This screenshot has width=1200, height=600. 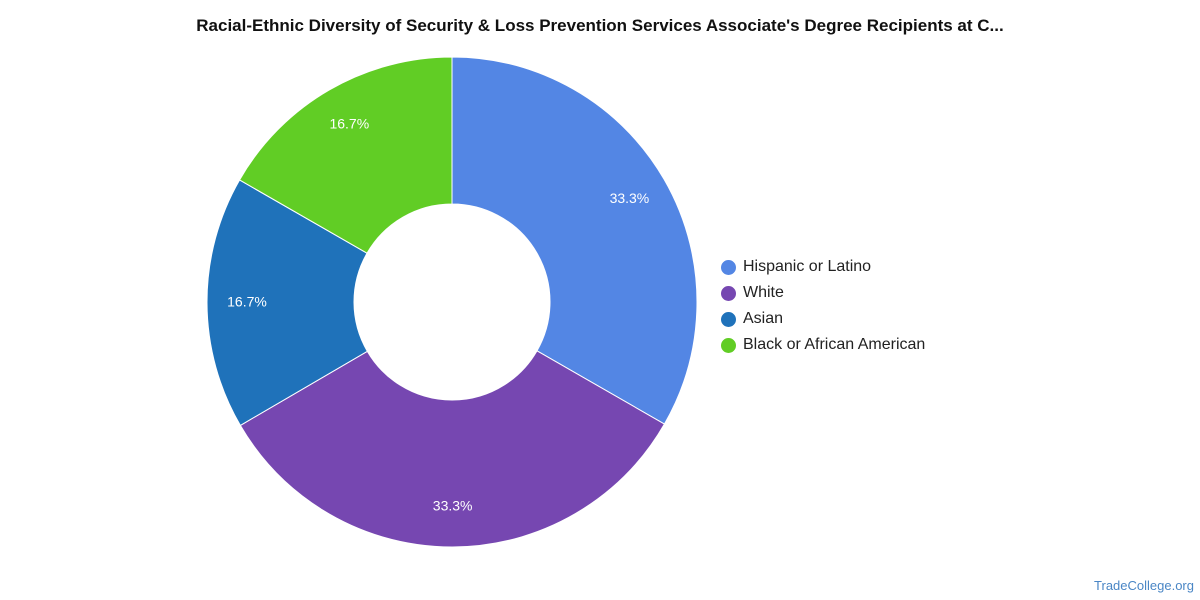 I want to click on slice-label-white: 33.3%, so click(x=453, y=506).